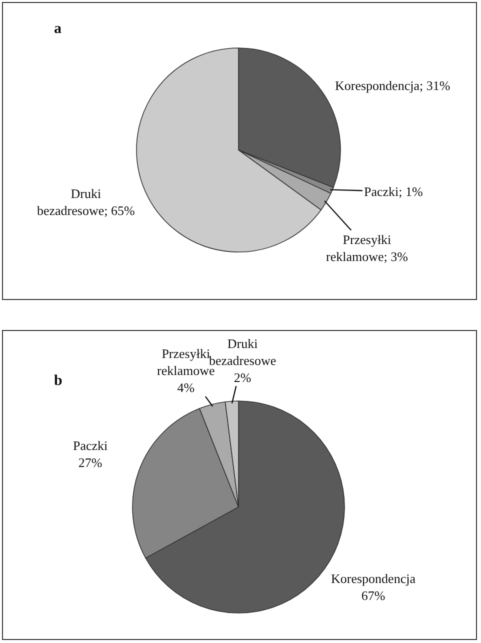 The image size is (481, 643). I want to click on slice-label: Paczki; 1%, so click(394, 191).